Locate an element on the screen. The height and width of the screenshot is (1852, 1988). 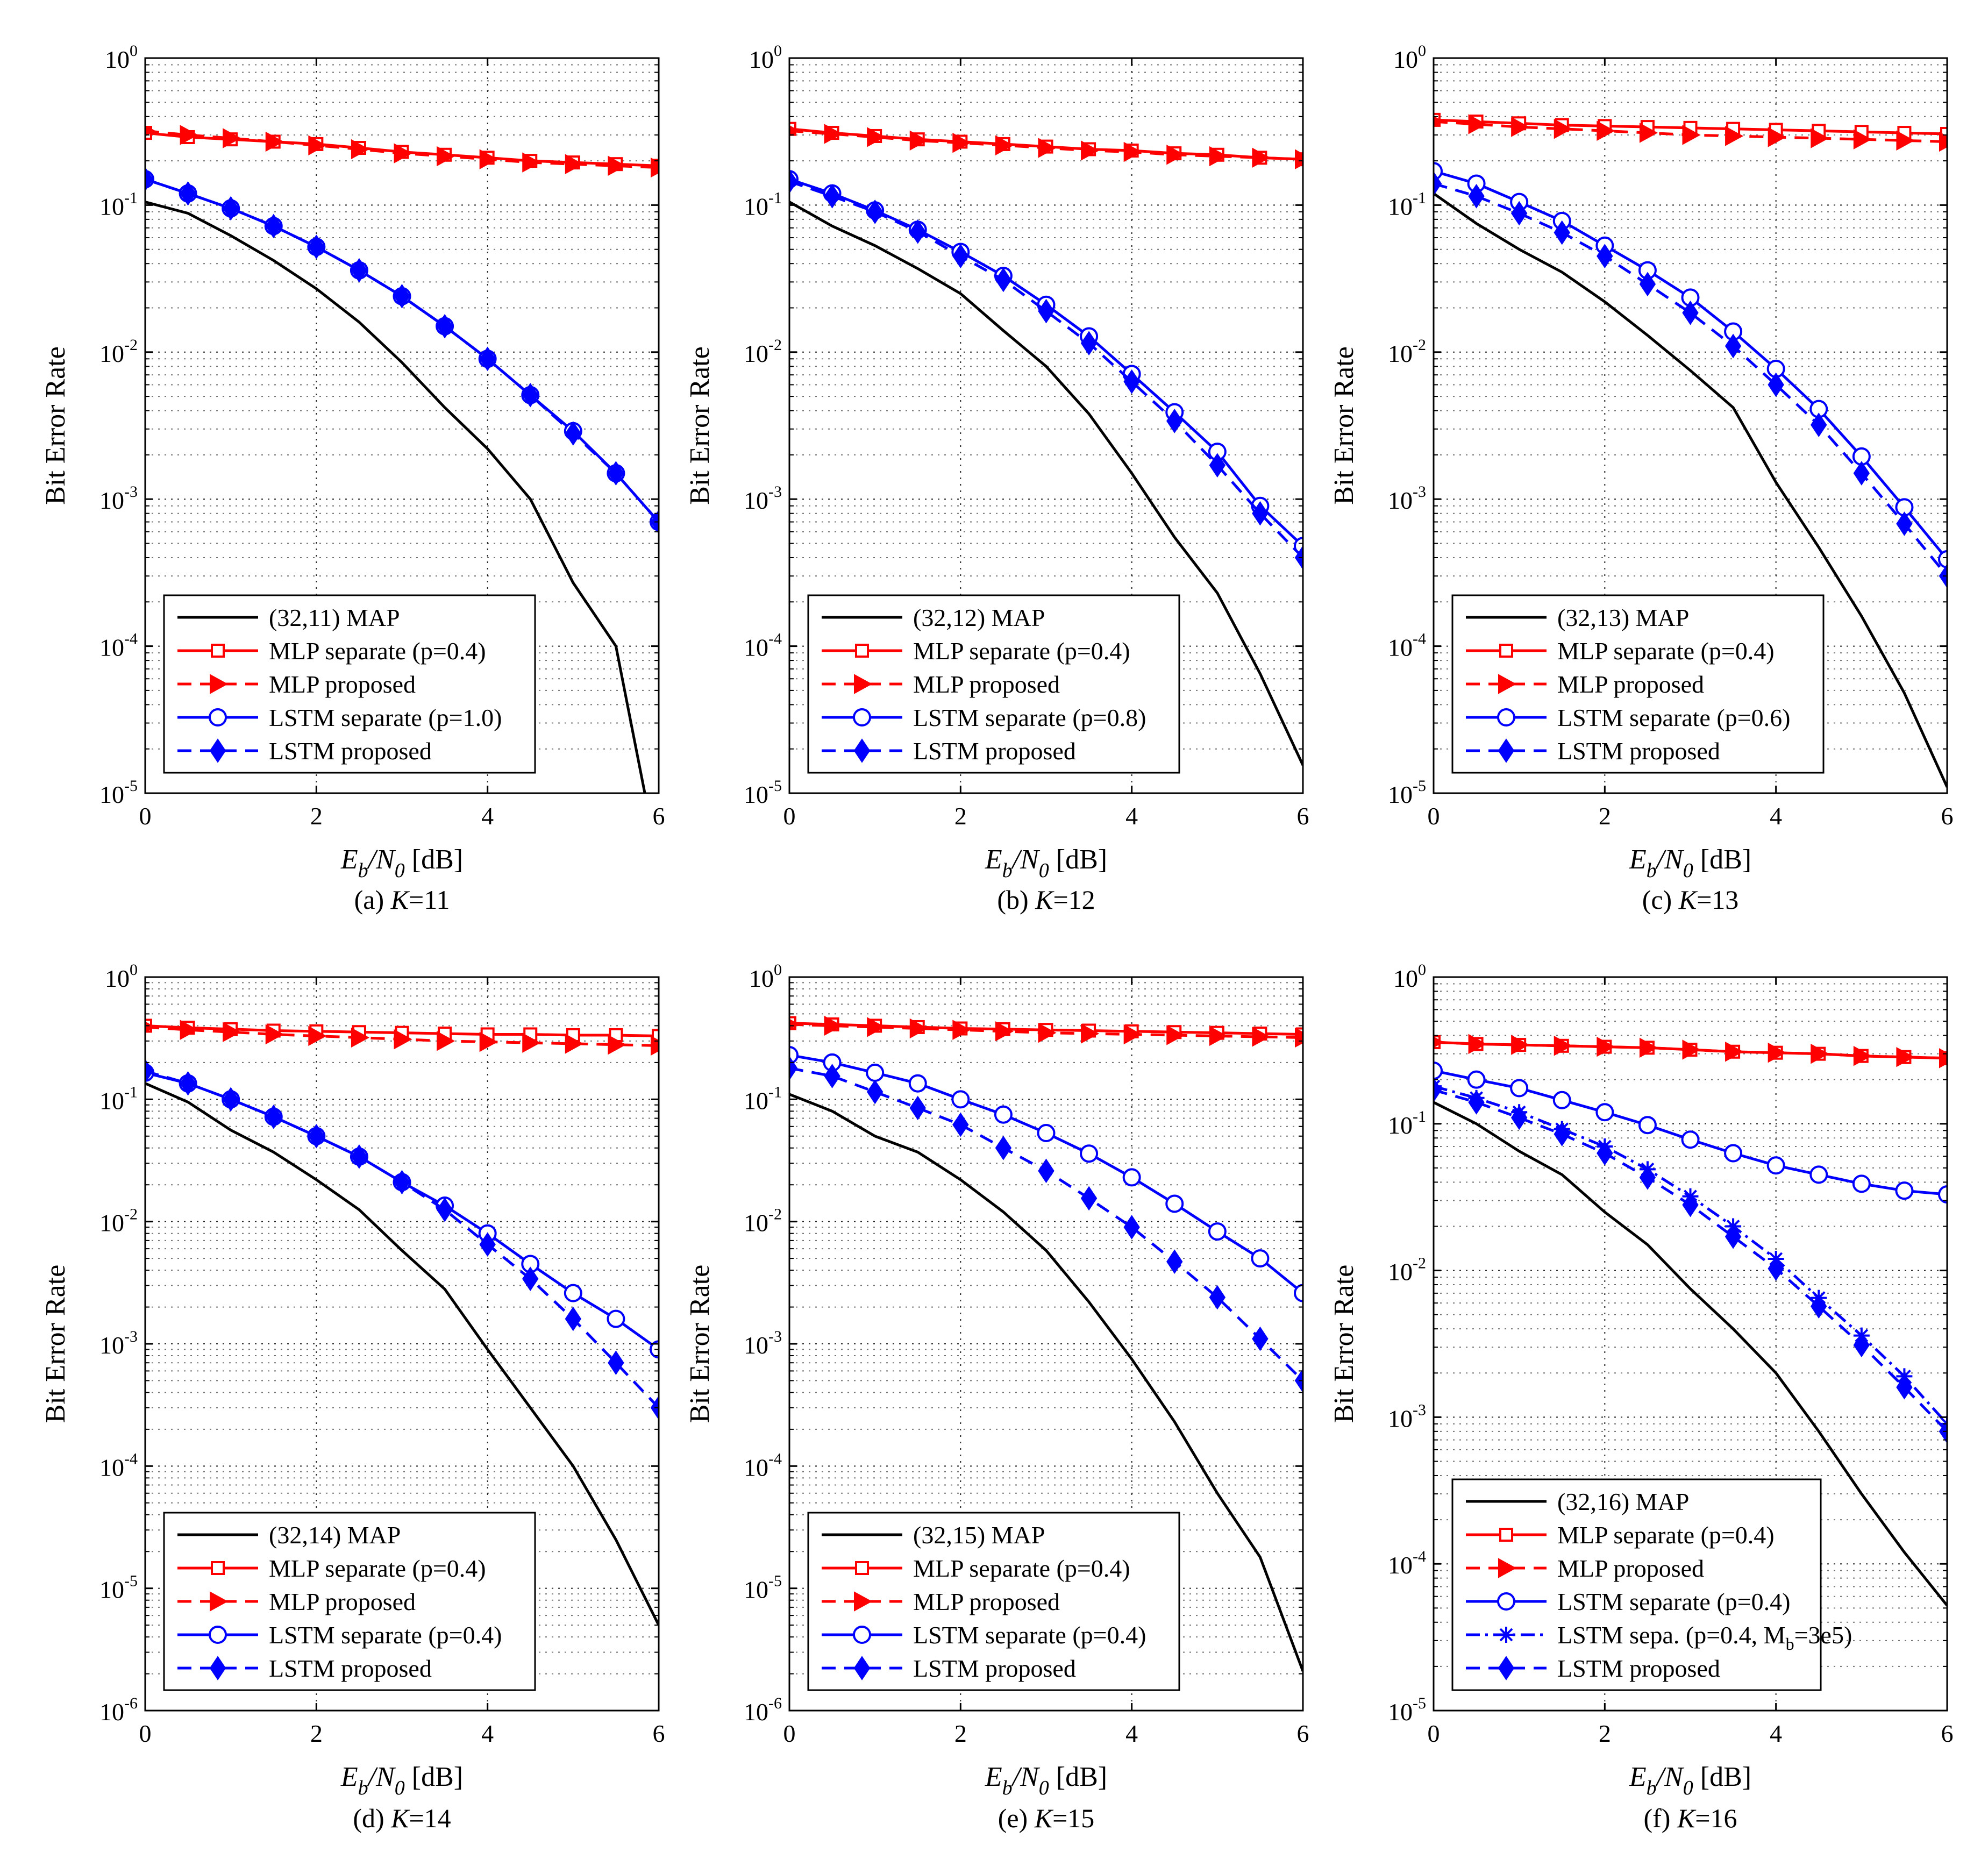
series-line-lstm_sep is located at coordinates (1691, 365).